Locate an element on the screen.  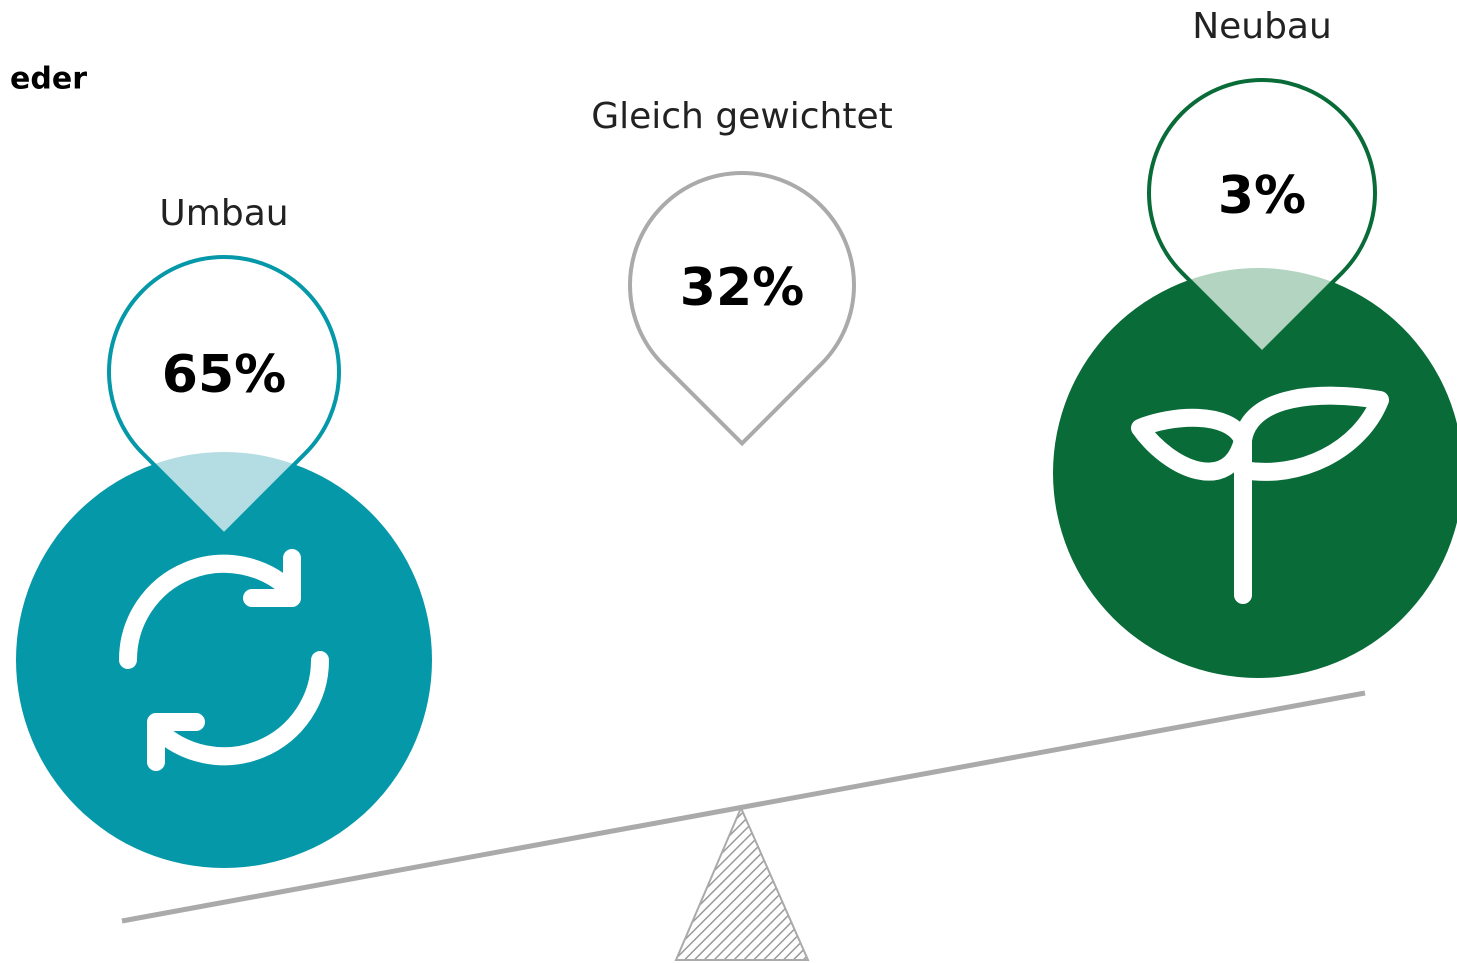
pin is located at coordinates (742, 308).